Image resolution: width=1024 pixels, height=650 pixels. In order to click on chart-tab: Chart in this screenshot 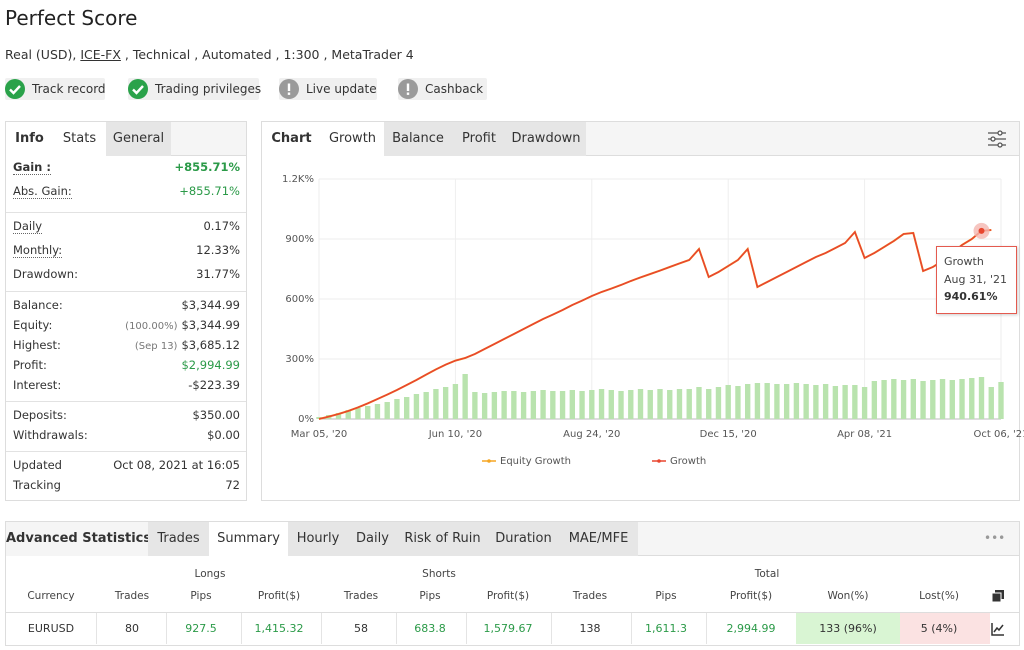, I will do `click(291, 139)`.